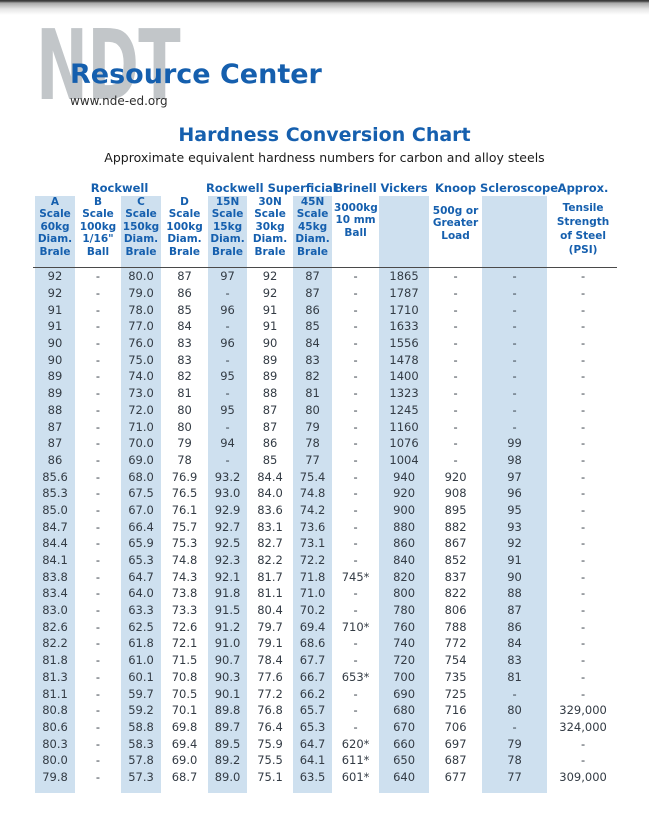 The width and height of the screenshot is (649, 826). I want to click on cell-rockwell-c: 57.3, so click(141, 777).